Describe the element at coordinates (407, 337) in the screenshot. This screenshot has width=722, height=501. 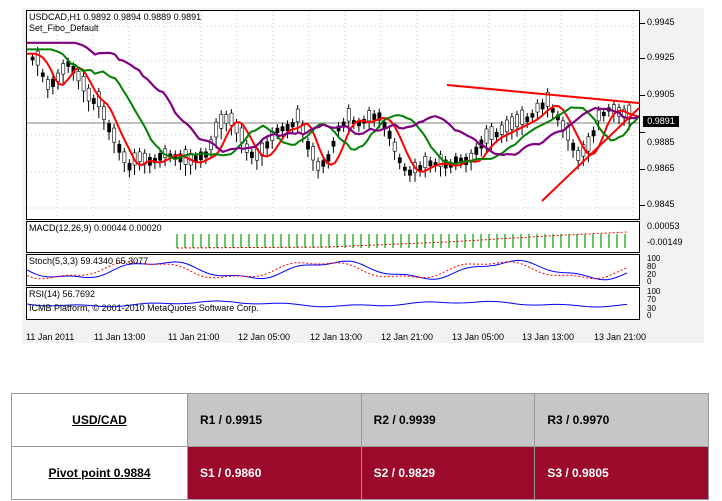
I see `time-tick: 12 Jan 21:00` at that location.